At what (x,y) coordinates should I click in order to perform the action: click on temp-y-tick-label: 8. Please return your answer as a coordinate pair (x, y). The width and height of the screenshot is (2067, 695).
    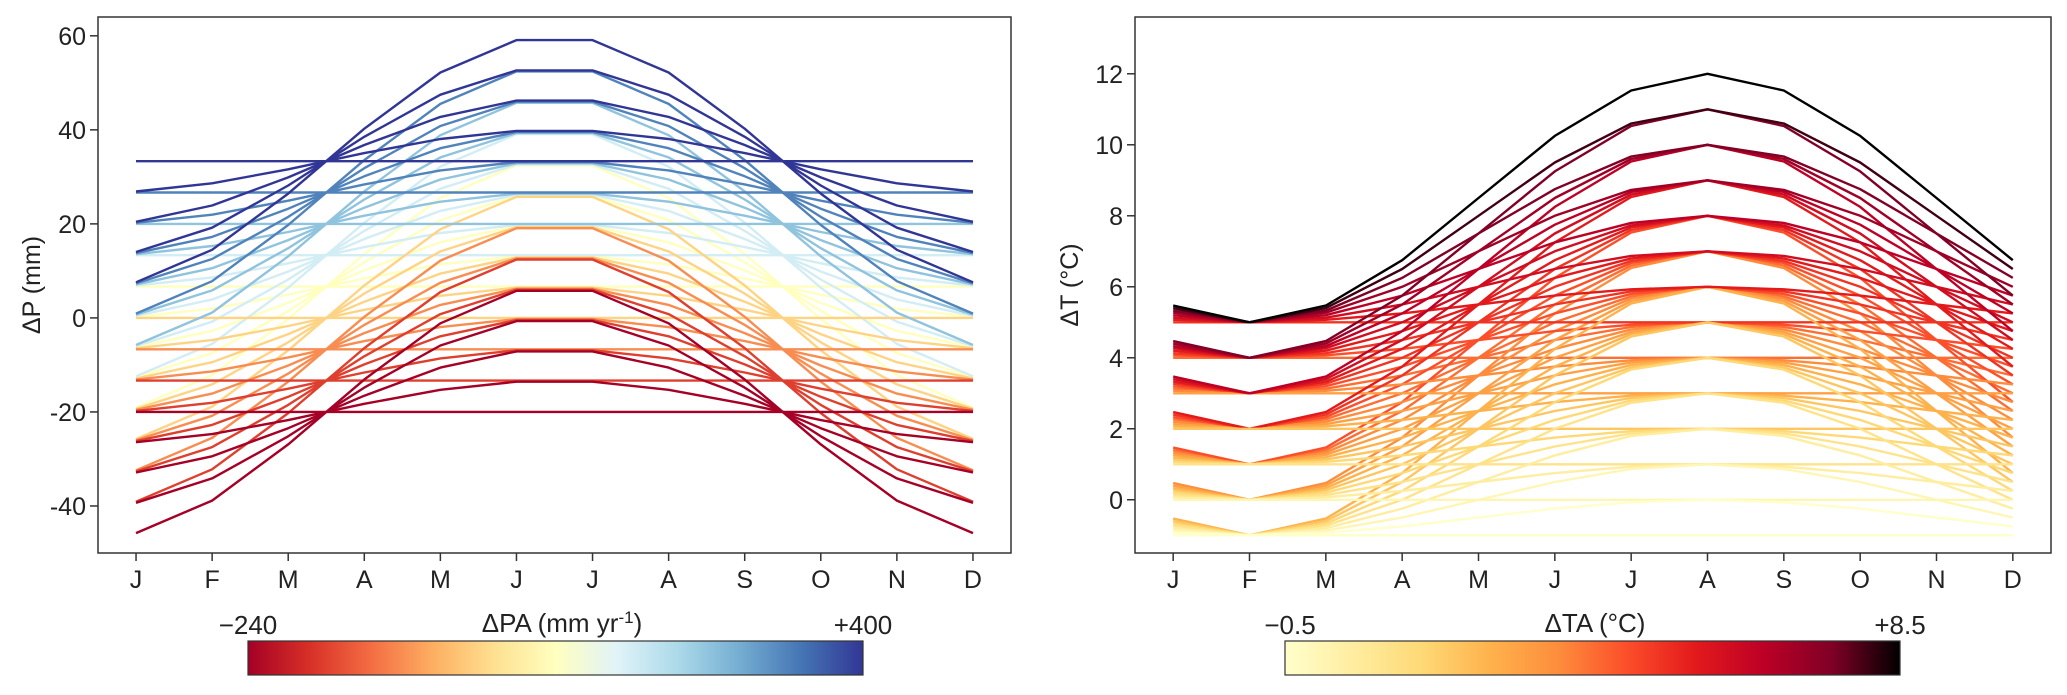
    Looking at the image, I should click on (1116, 217).